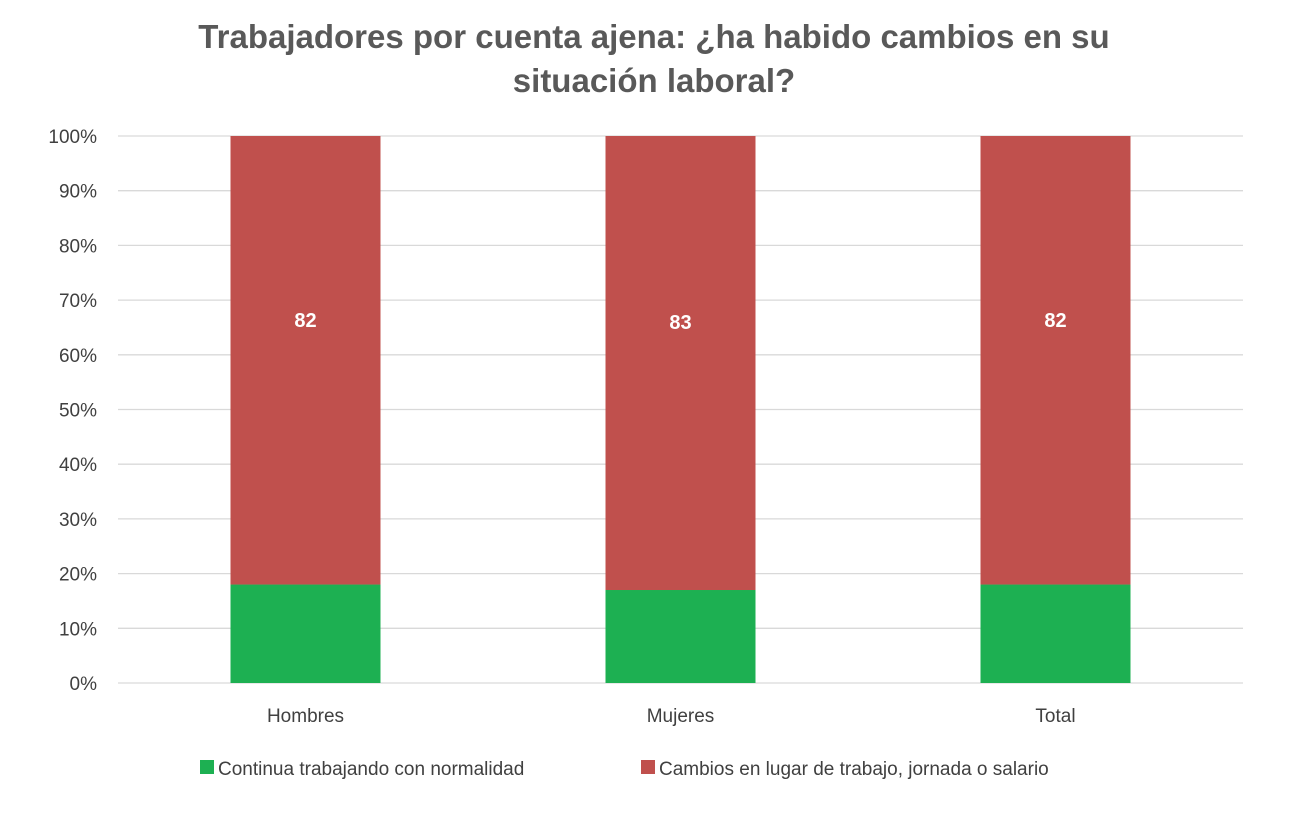  What do you see at coordinates (654, 80) in the screenshot?
I see `chart-title-line-2: situación laboral?` at bounding box center [654, 80].